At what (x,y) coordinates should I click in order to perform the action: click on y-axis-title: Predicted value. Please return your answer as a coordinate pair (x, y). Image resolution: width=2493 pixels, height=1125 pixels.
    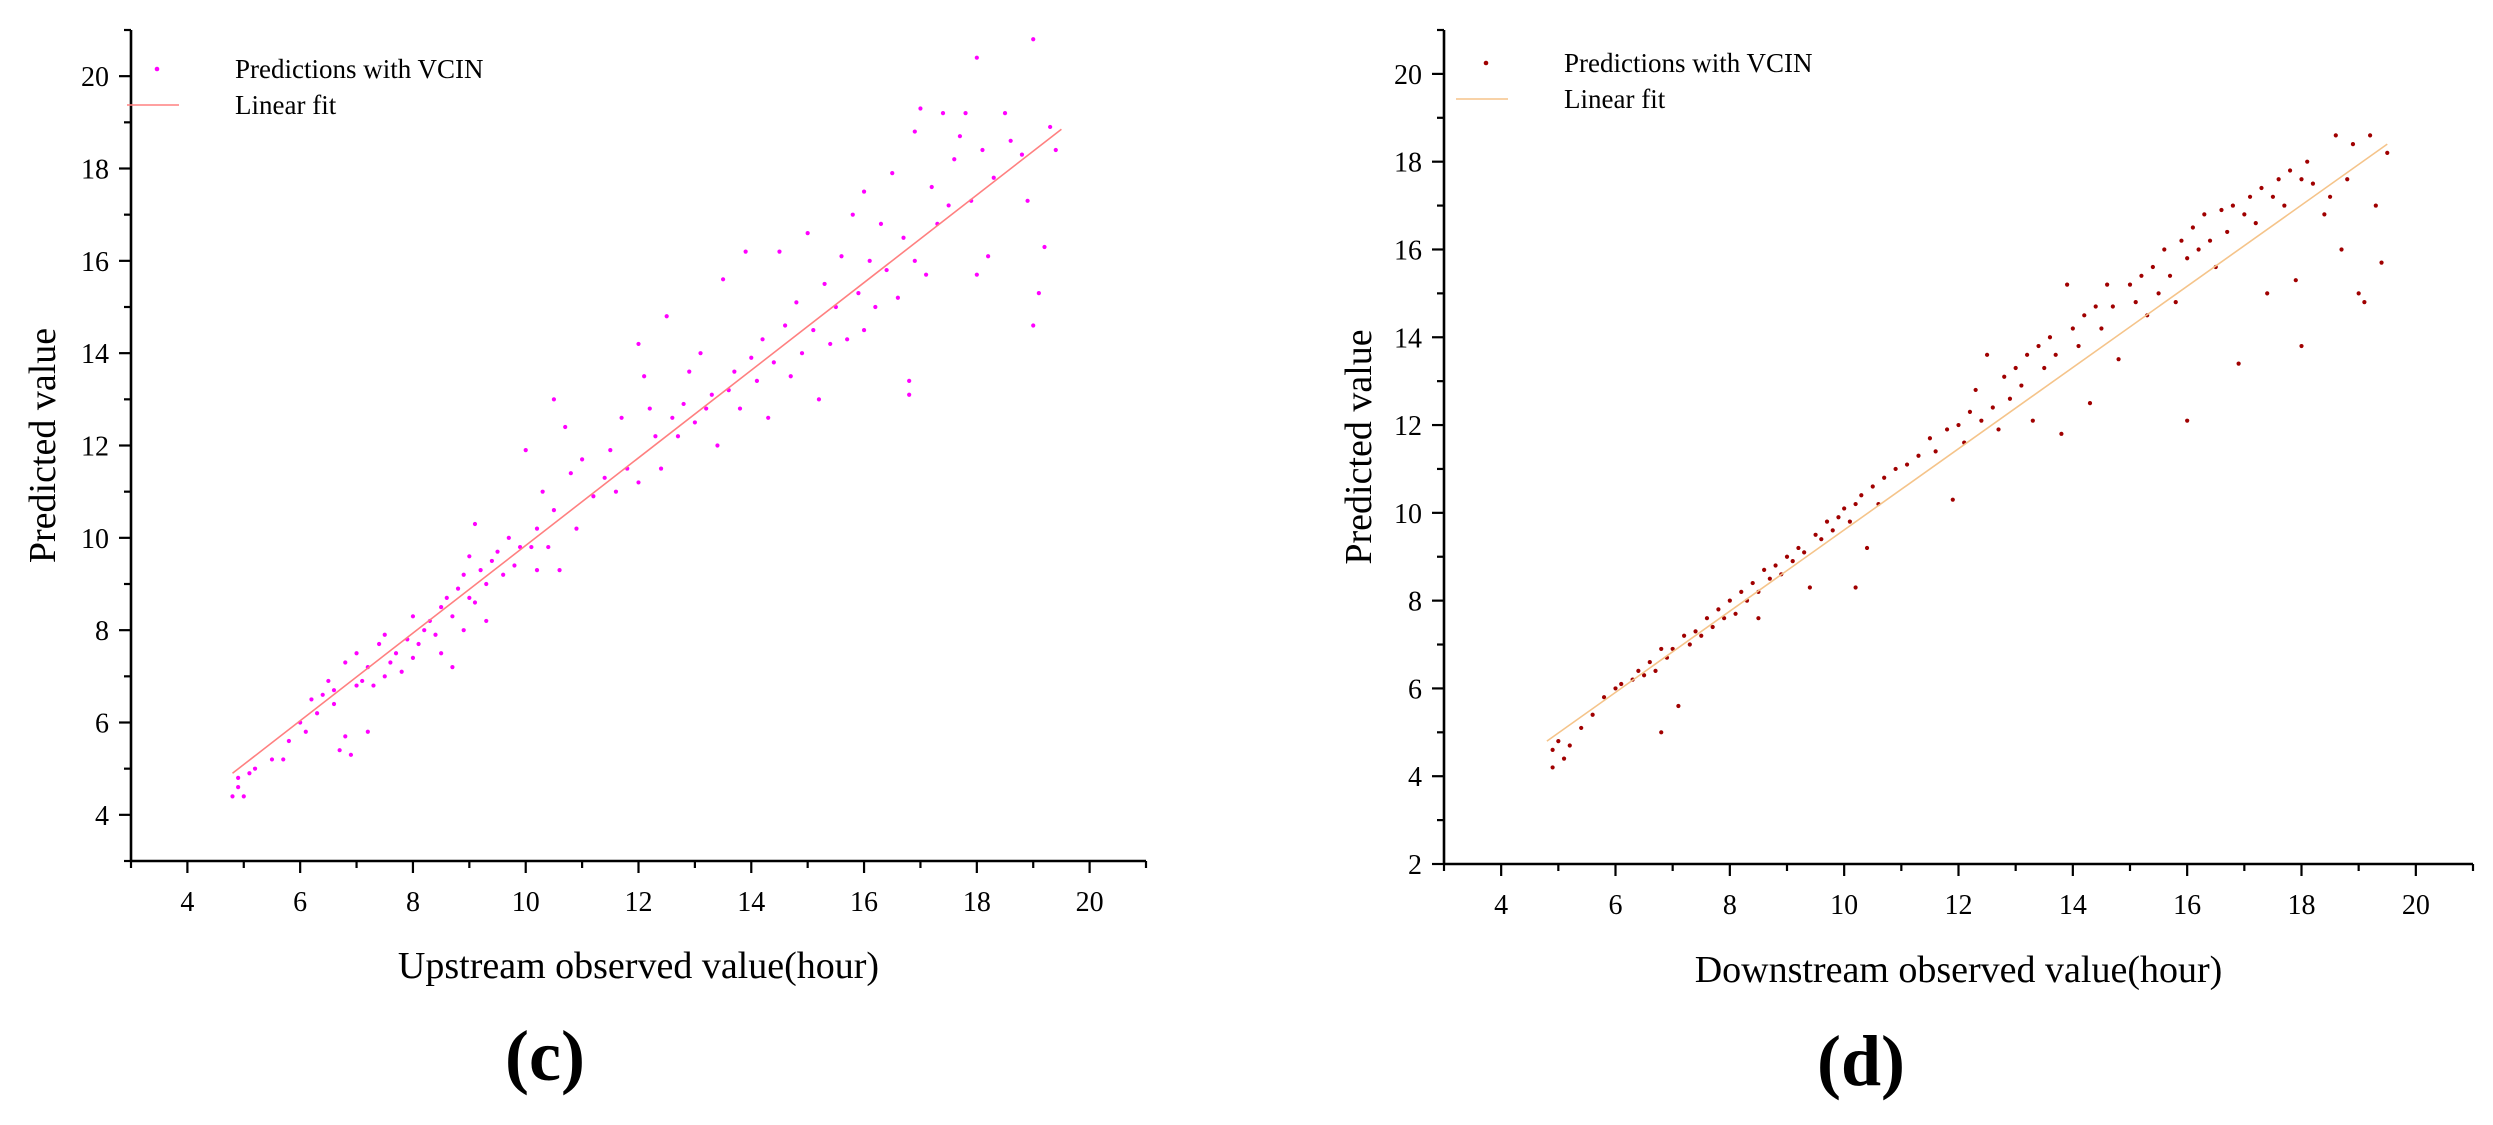
    Looking at the image, I should click on (43, 445).